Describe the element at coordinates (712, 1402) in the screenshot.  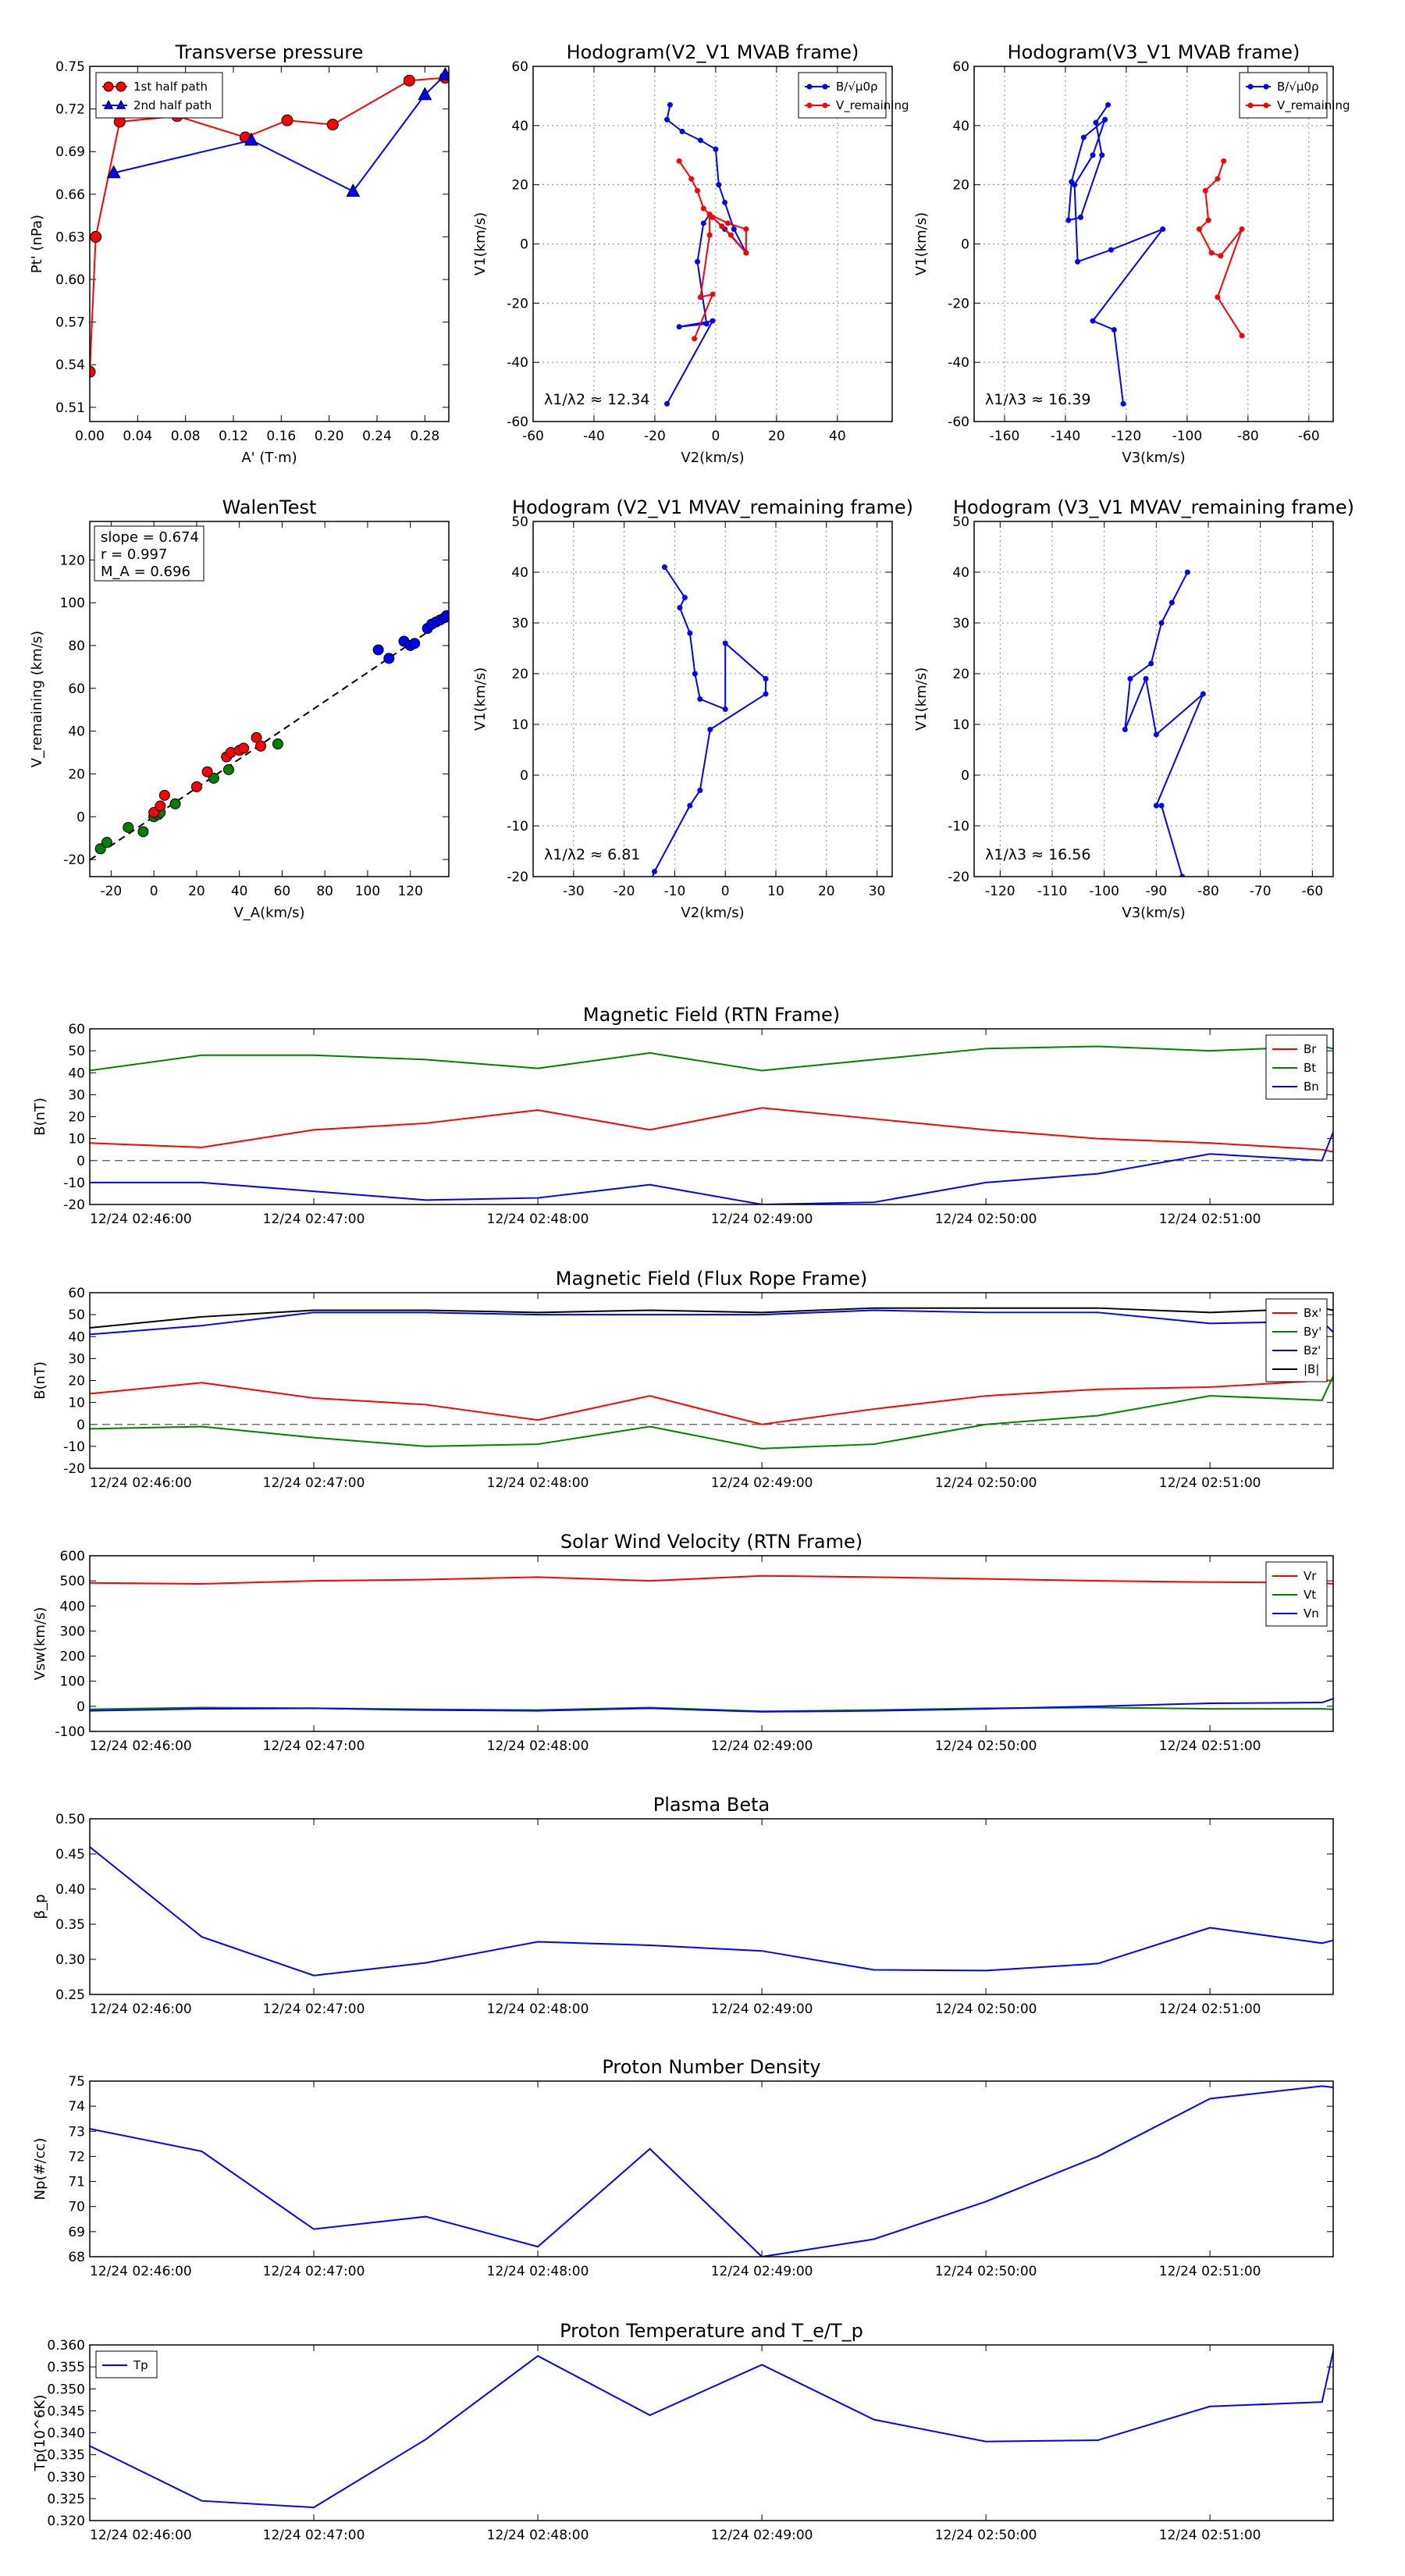
I see `series-line-Bx'` at that location.